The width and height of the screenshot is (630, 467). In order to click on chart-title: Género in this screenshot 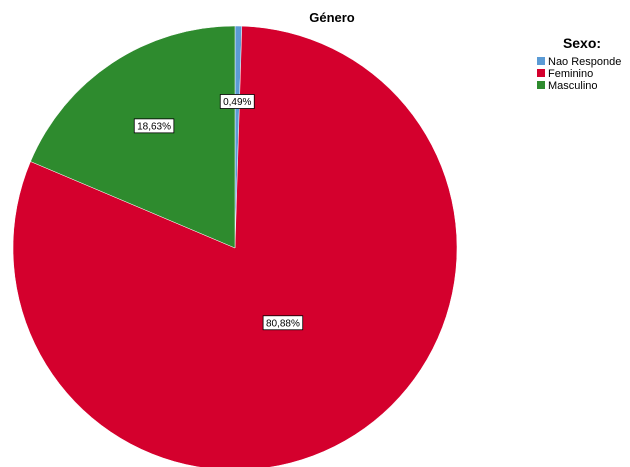, I will do `click(332, 17)`.